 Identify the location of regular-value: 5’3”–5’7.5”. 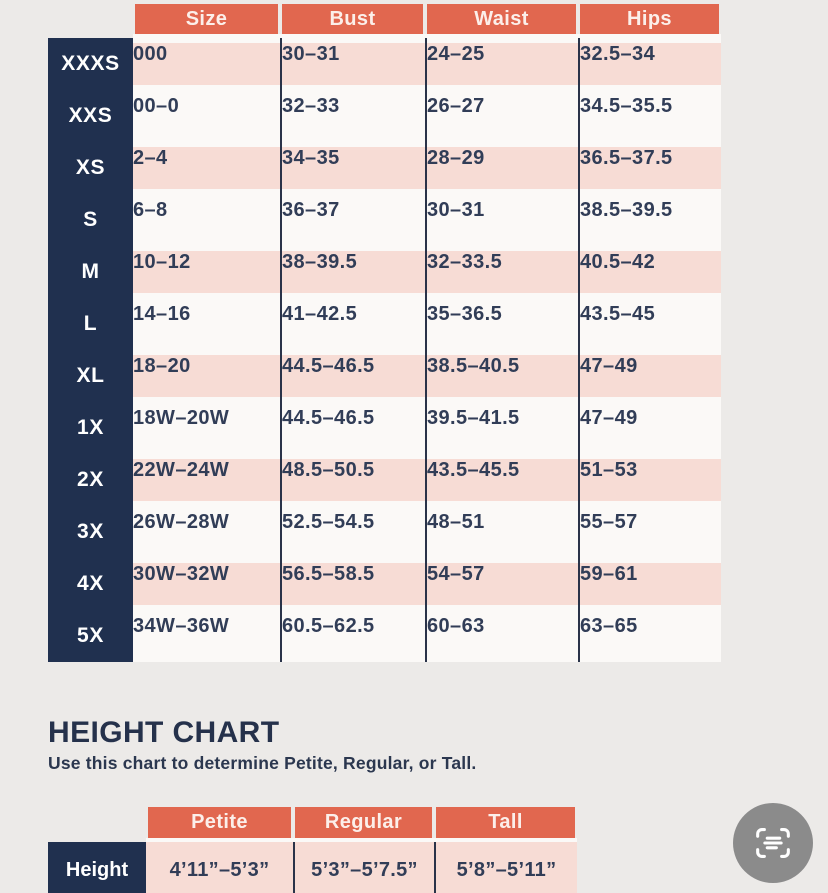
(364, 869).